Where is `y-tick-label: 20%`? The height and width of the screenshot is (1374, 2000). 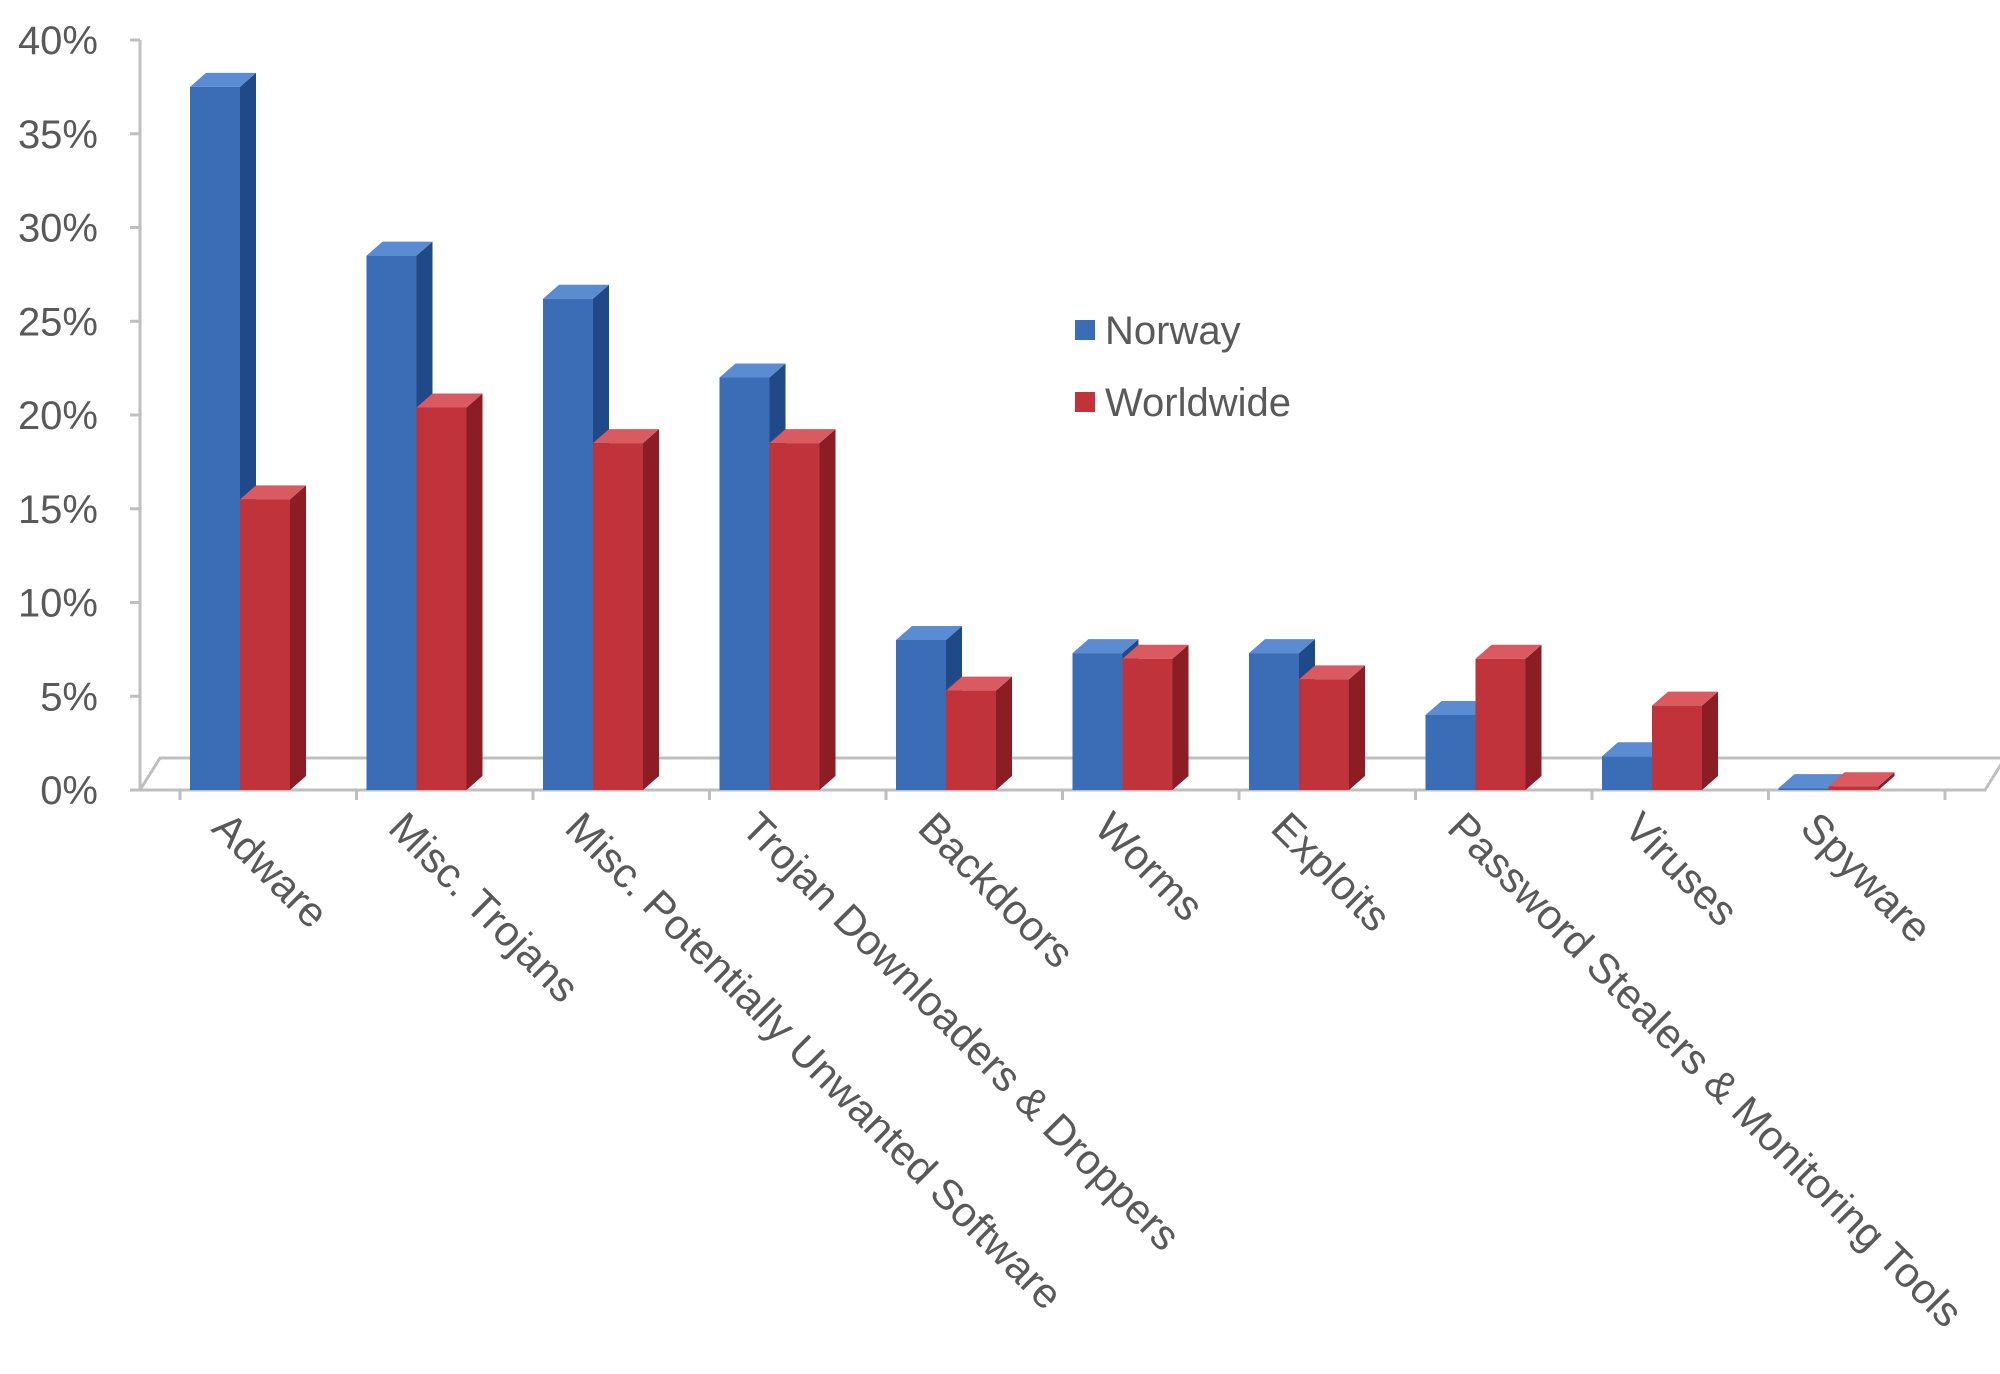
y-tick-label: 20% is located at coordinates (58, 416).